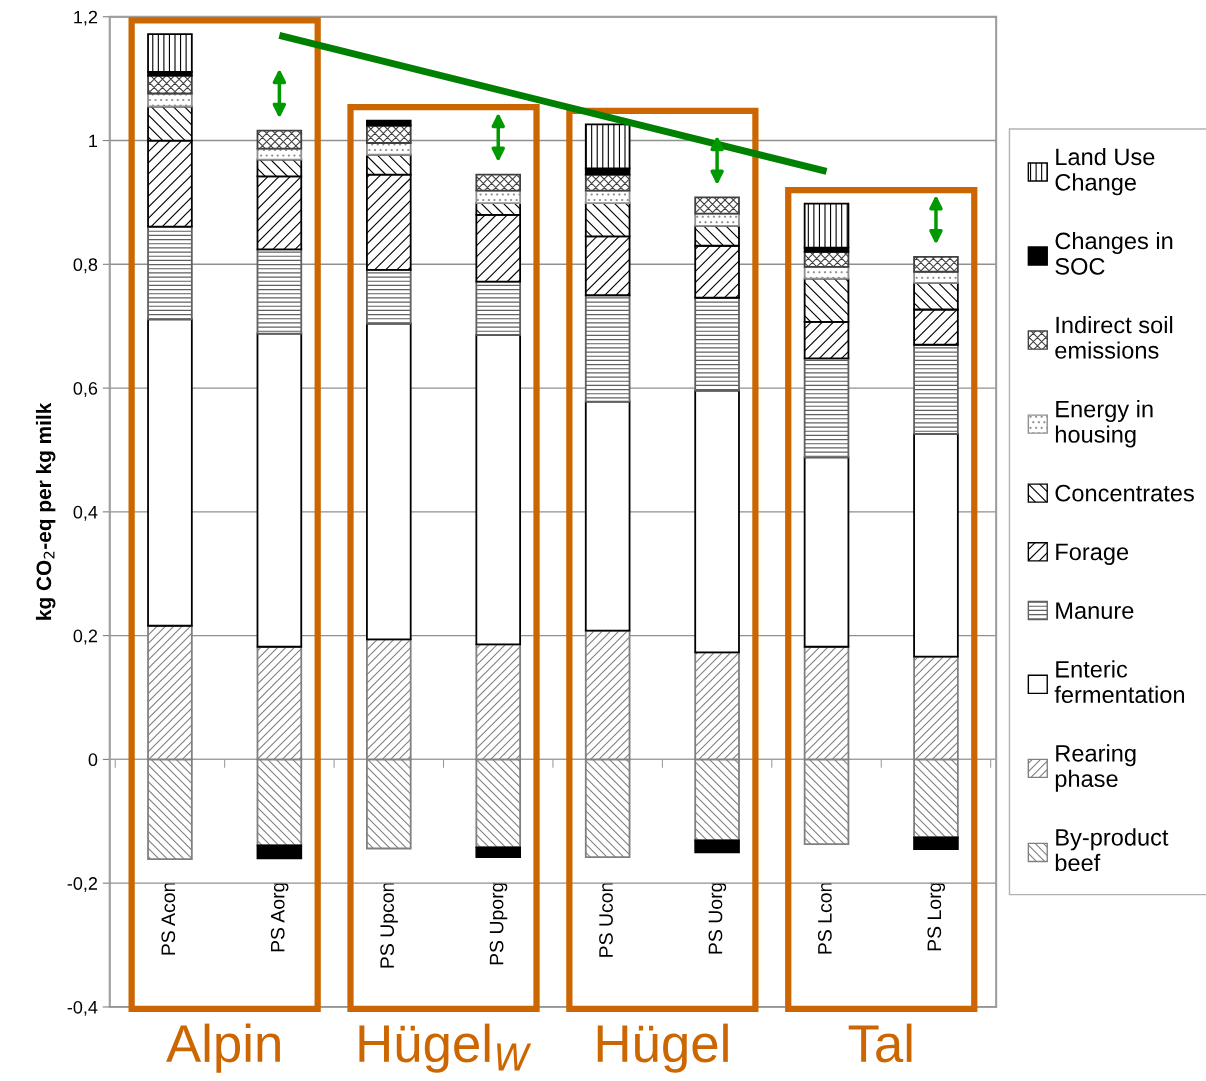 The image size is (1206, 1081). I want to click on x-tick-label: PS Acon, so click(168, 918).